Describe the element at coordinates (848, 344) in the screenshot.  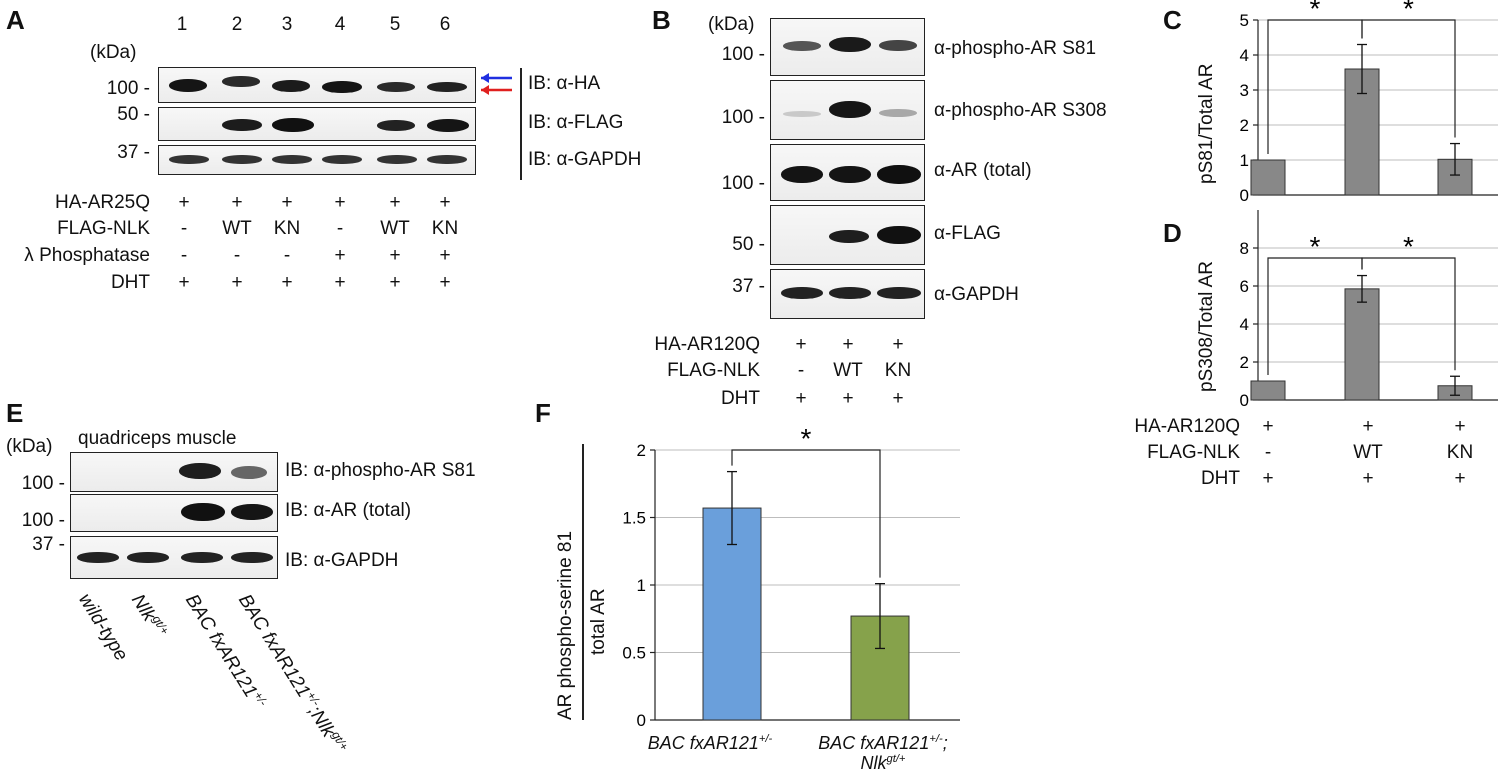
I see `b-c0-l2: +` at that location.